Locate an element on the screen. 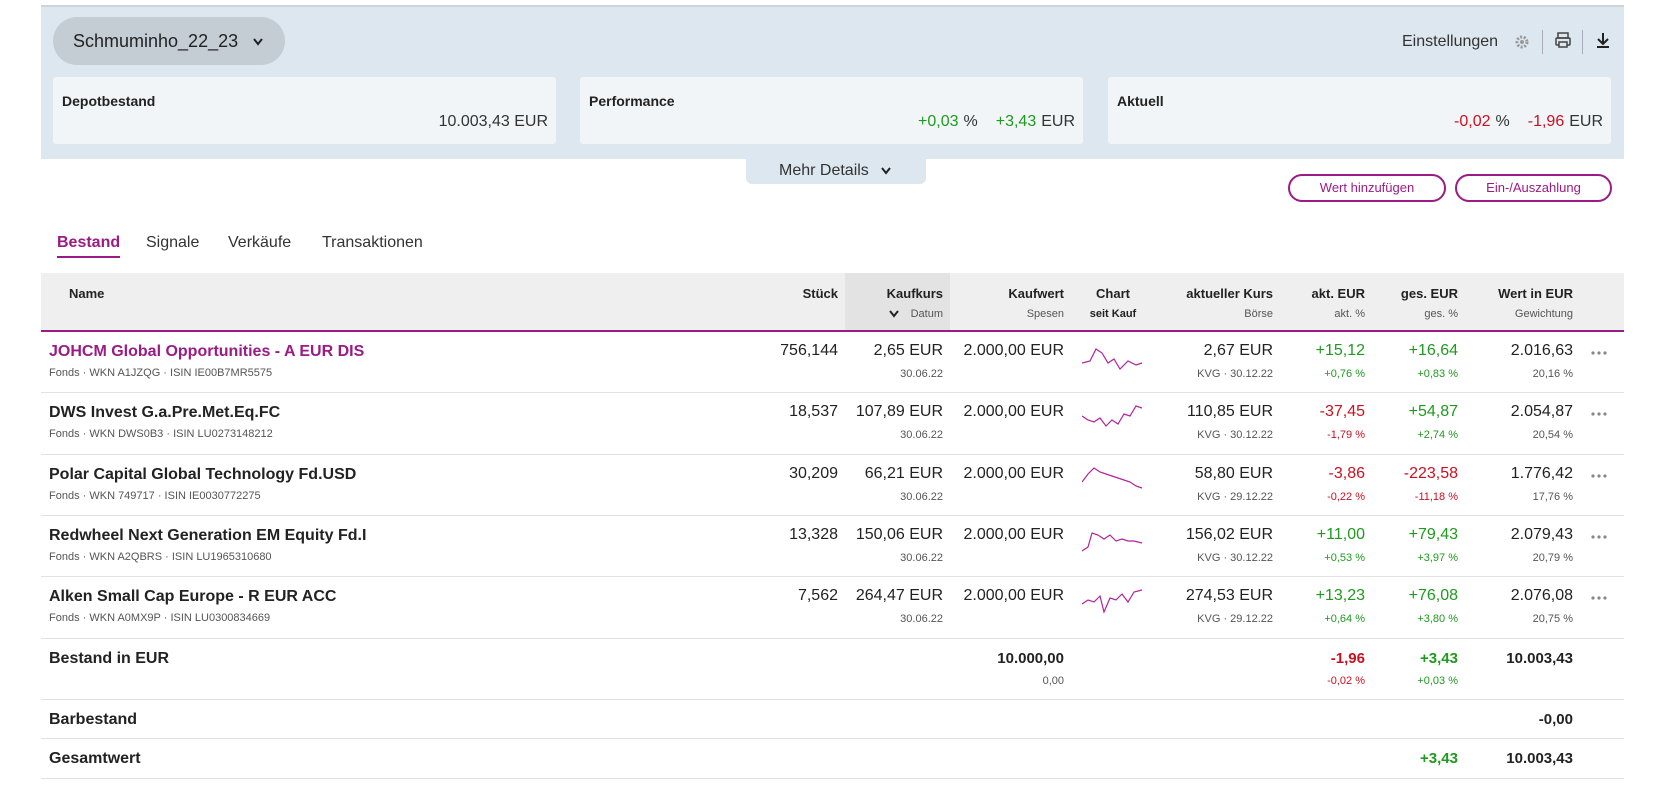 The width and height of the screenshot is (1665, 791). cell-wert: 2.079,43 is located at coordinates (1541, 534).